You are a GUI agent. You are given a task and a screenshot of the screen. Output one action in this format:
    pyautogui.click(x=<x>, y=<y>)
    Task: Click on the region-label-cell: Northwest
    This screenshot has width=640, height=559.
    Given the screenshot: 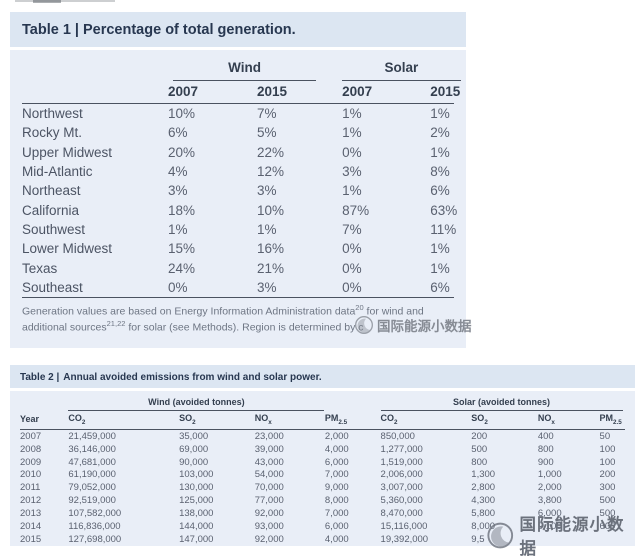 What is the action you would take?
    pyautogui.click(x=52, y=114)
    